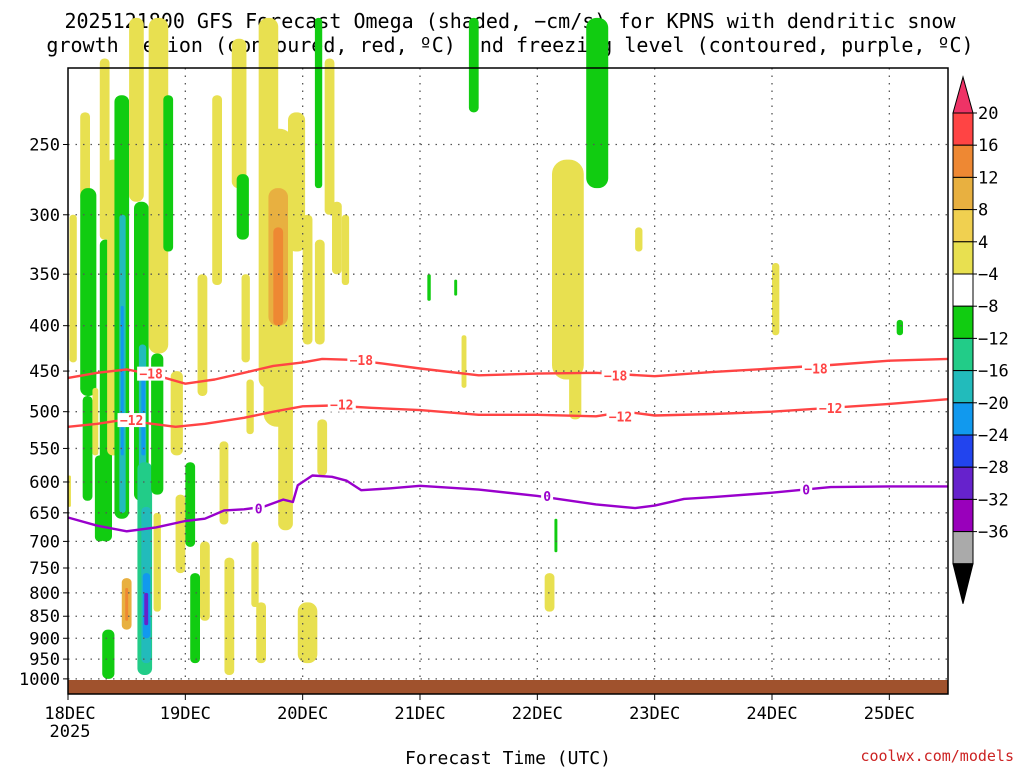 This screenshot has width=1024, height=768. What do you see at coordinates (44, 327) in the screenshot?
I see `y-tick-label: 400` at bounding box center [44, 327].